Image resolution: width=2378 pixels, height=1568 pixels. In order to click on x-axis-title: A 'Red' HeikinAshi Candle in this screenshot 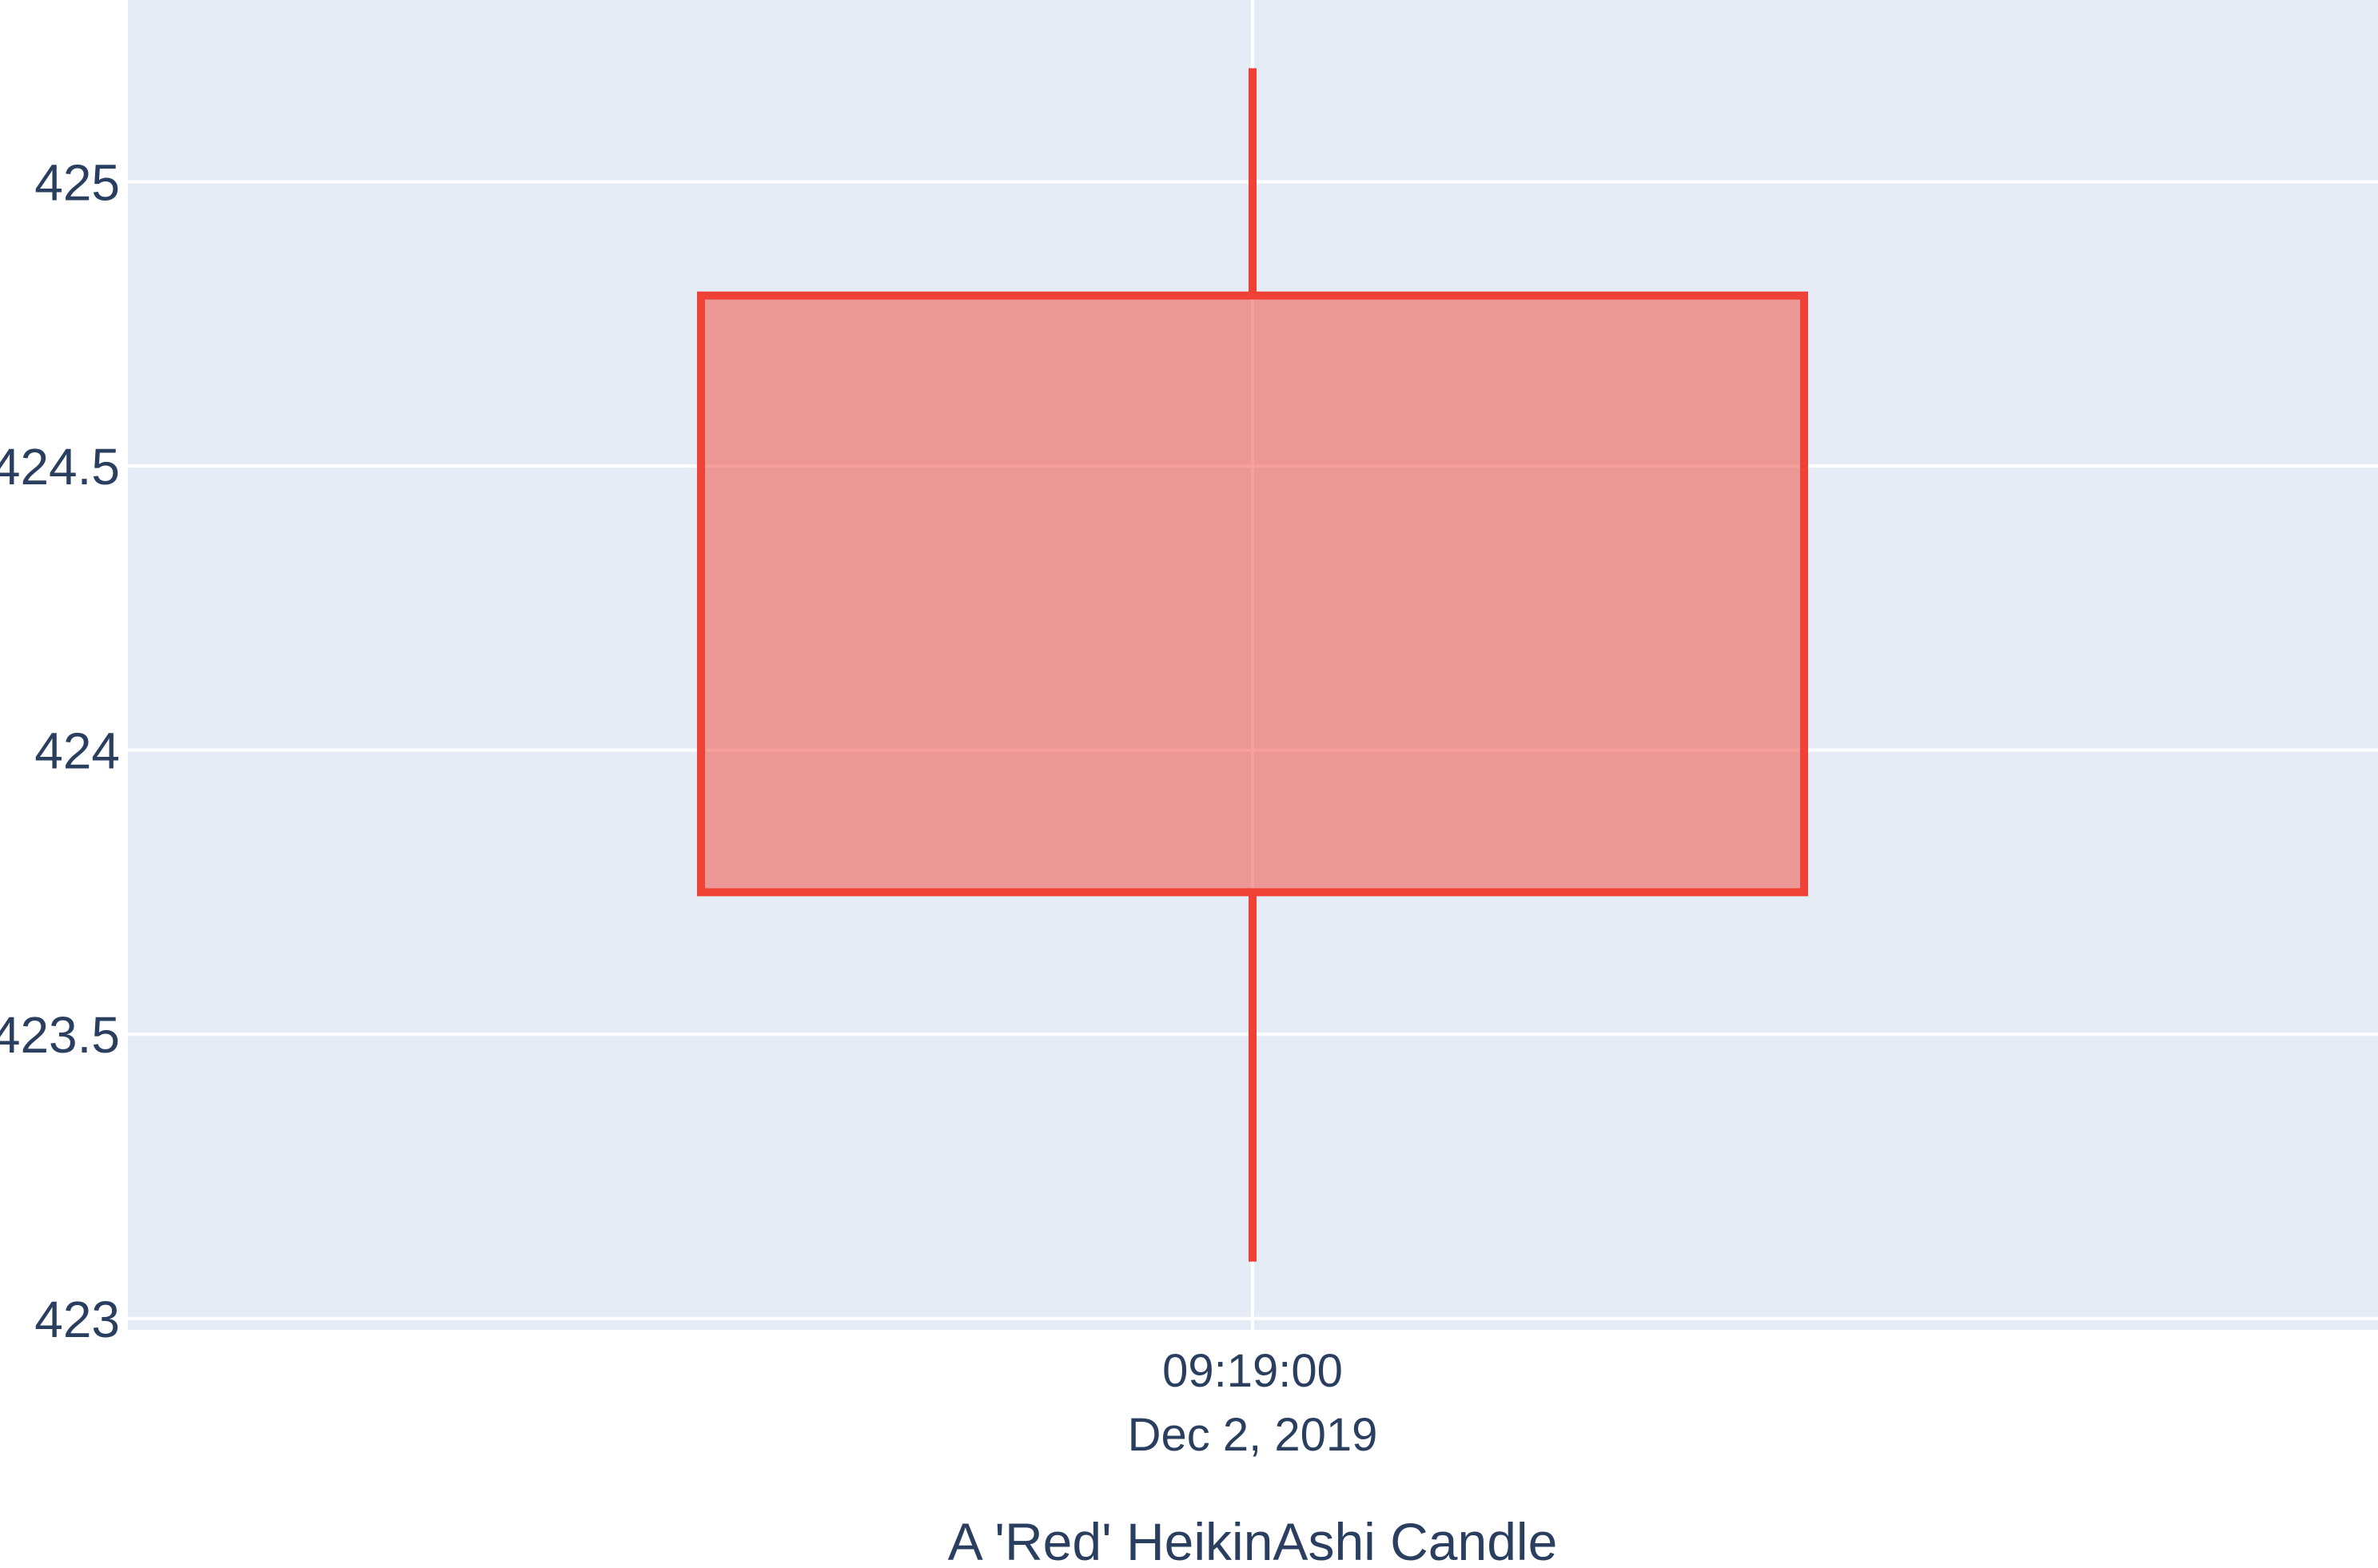, I will do `click(1253, 1540)`.